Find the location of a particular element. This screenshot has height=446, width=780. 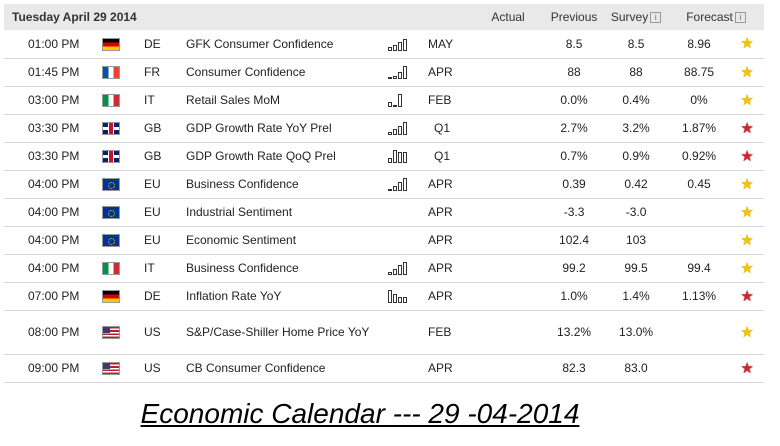

forecast-label: Forecast is located at coordinates (709, 17).